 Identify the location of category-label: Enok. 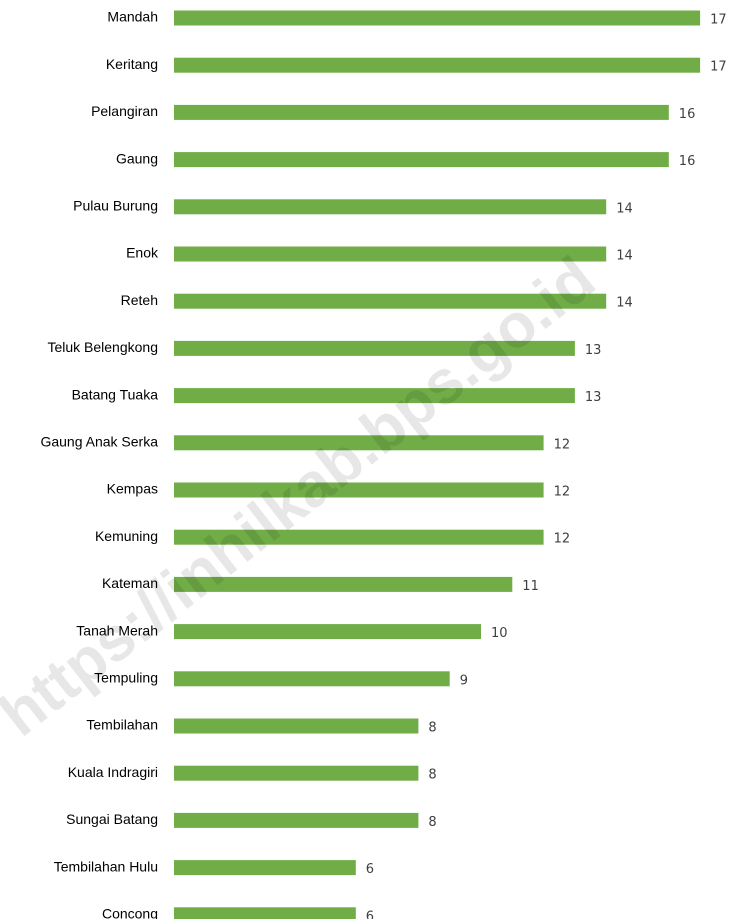
(142, 253).